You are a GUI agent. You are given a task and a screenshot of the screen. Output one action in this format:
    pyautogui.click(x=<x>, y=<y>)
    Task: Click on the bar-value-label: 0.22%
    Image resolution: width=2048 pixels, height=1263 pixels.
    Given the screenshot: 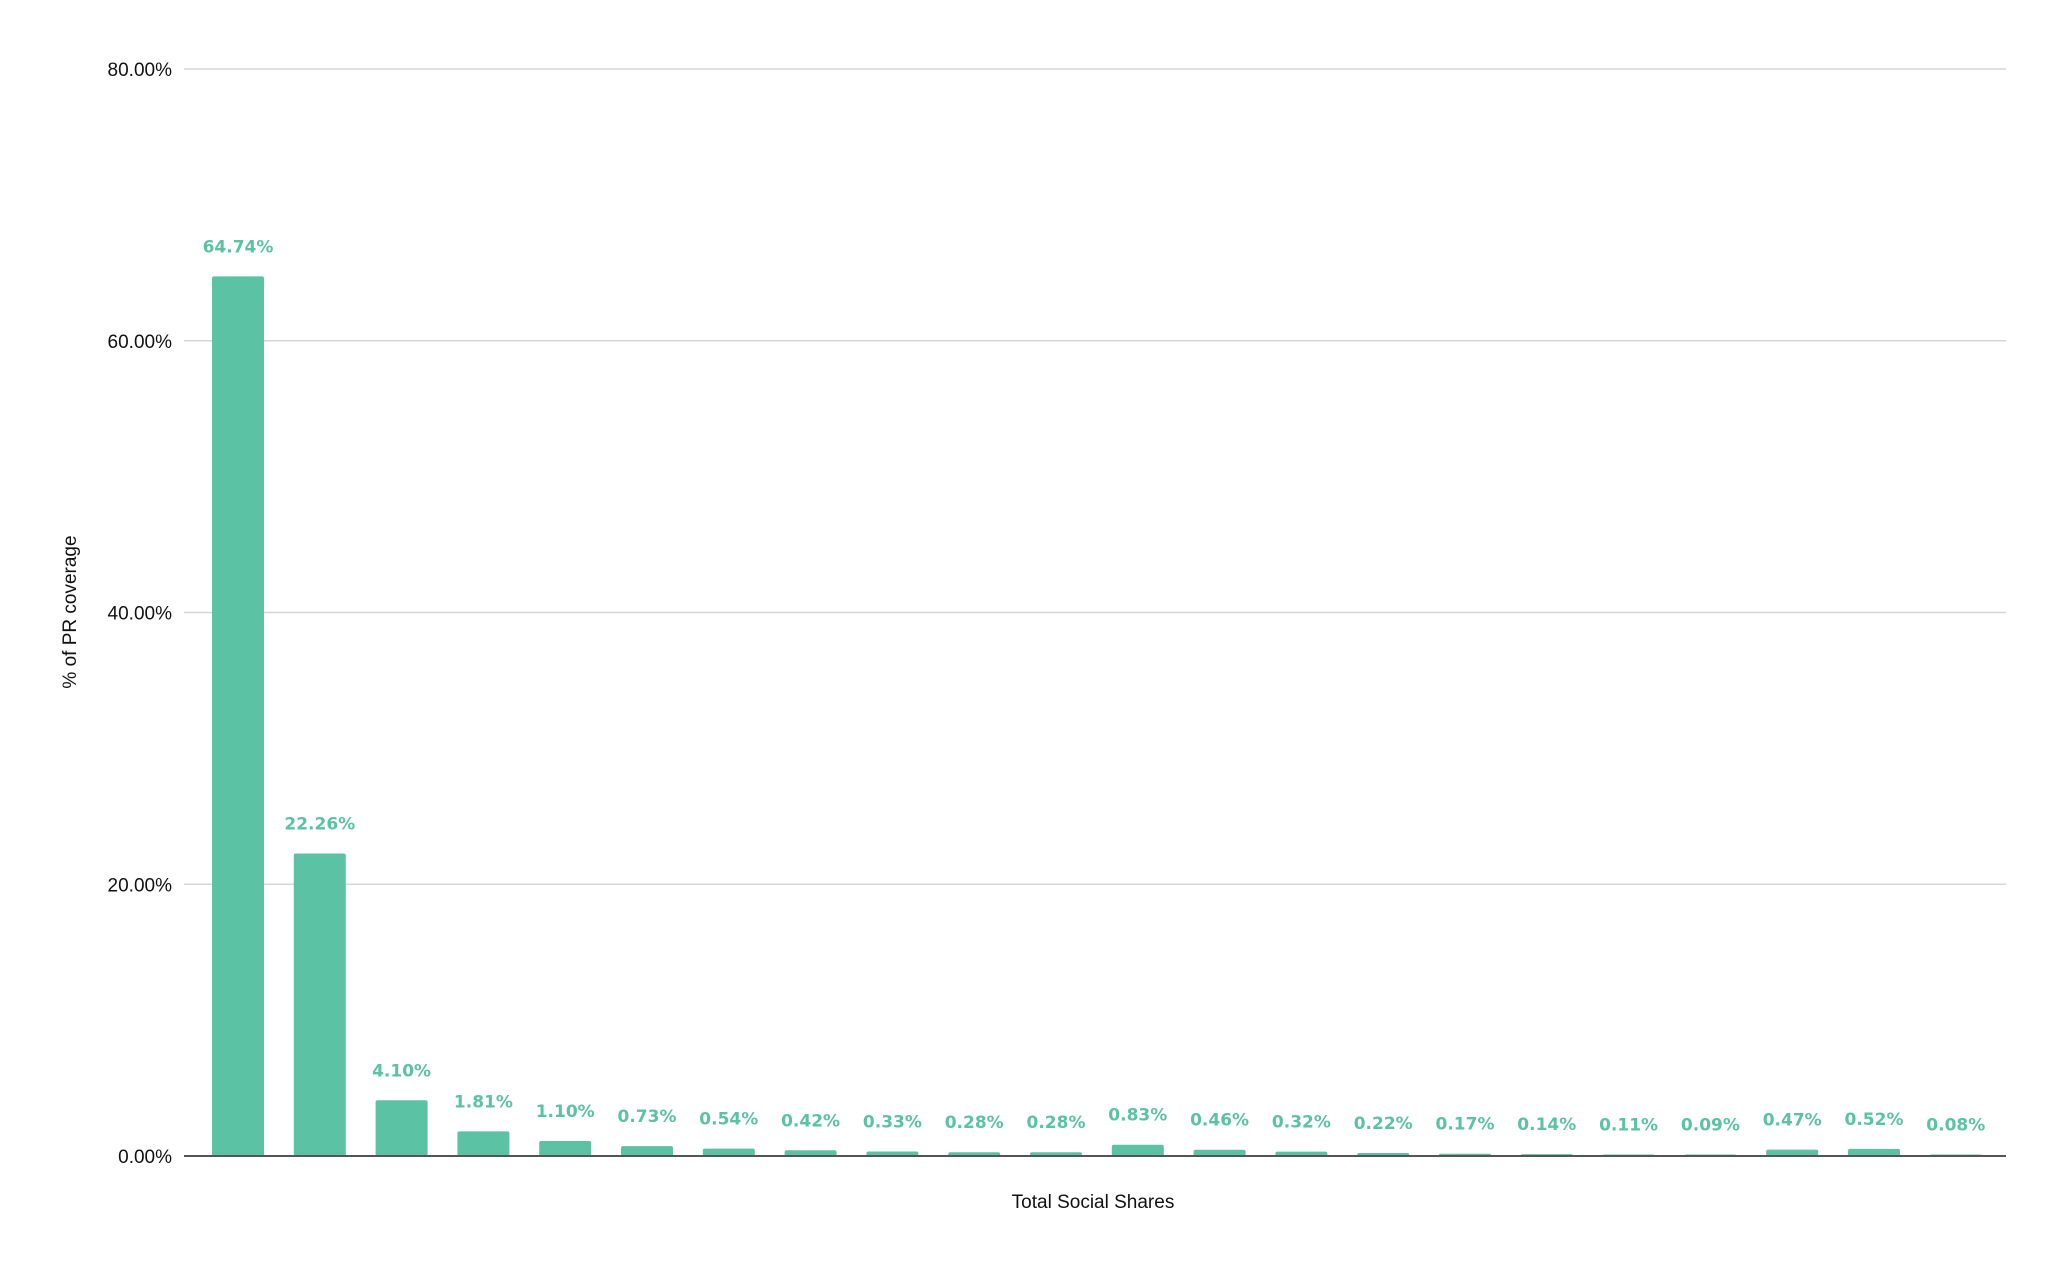 What is the action you would take?
    pyautogui.click(x=1383, y=1124)
    